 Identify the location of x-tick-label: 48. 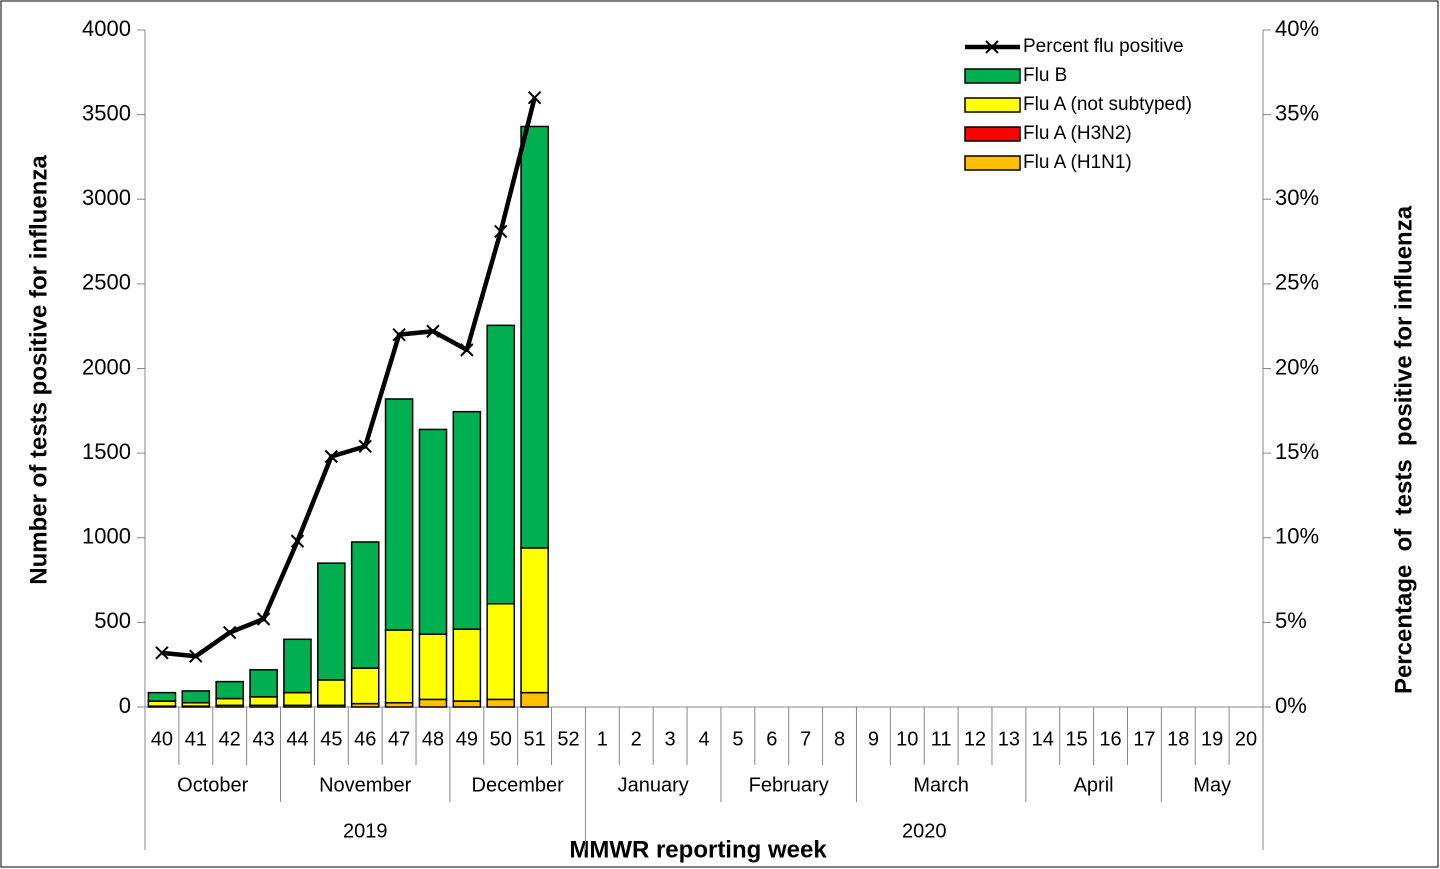
(433, 739).